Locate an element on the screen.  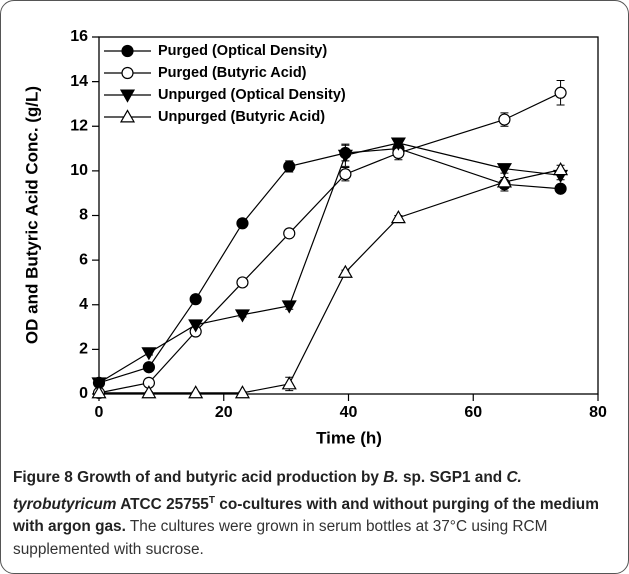
x-tick-label: 80 is located at coordinates (598, 412).